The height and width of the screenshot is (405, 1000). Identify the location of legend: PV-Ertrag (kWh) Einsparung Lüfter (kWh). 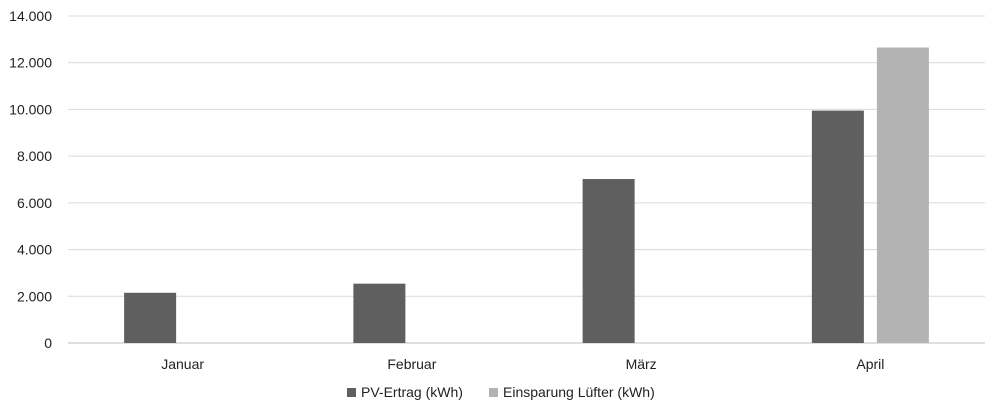
(501, 392).